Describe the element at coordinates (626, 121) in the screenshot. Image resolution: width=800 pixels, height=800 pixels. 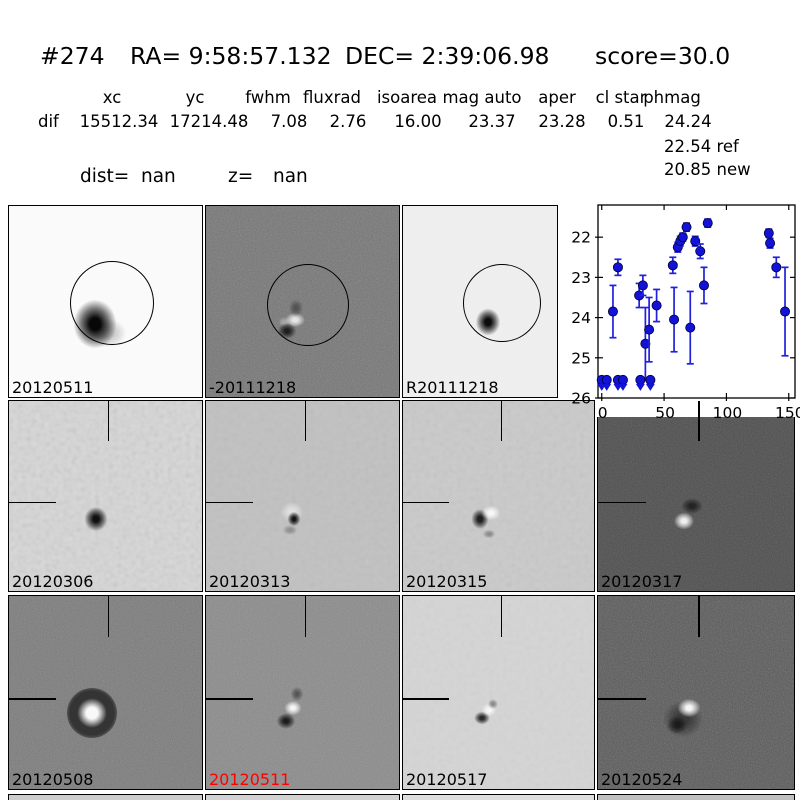
I see `cell-value: 0.51` at that location.